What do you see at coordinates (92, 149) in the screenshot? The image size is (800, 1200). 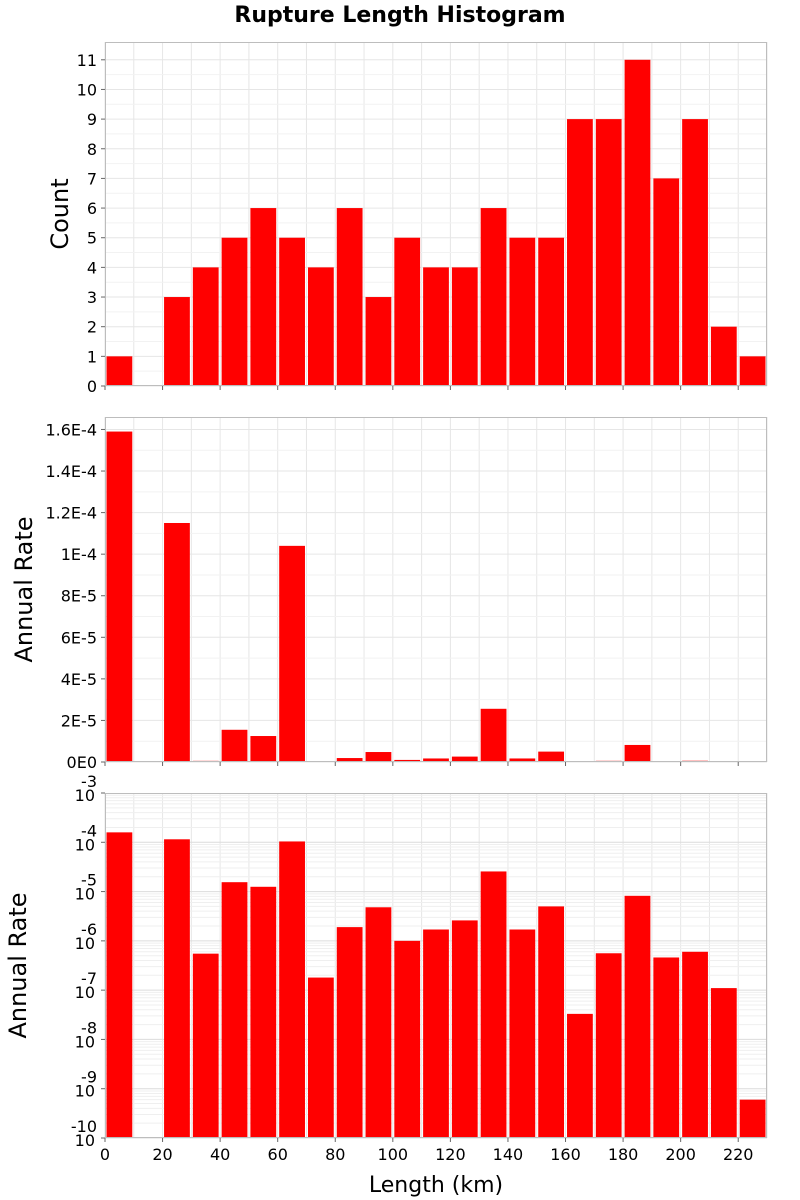 I see `y-tick-label: 8` at bounding box center [92, 149].